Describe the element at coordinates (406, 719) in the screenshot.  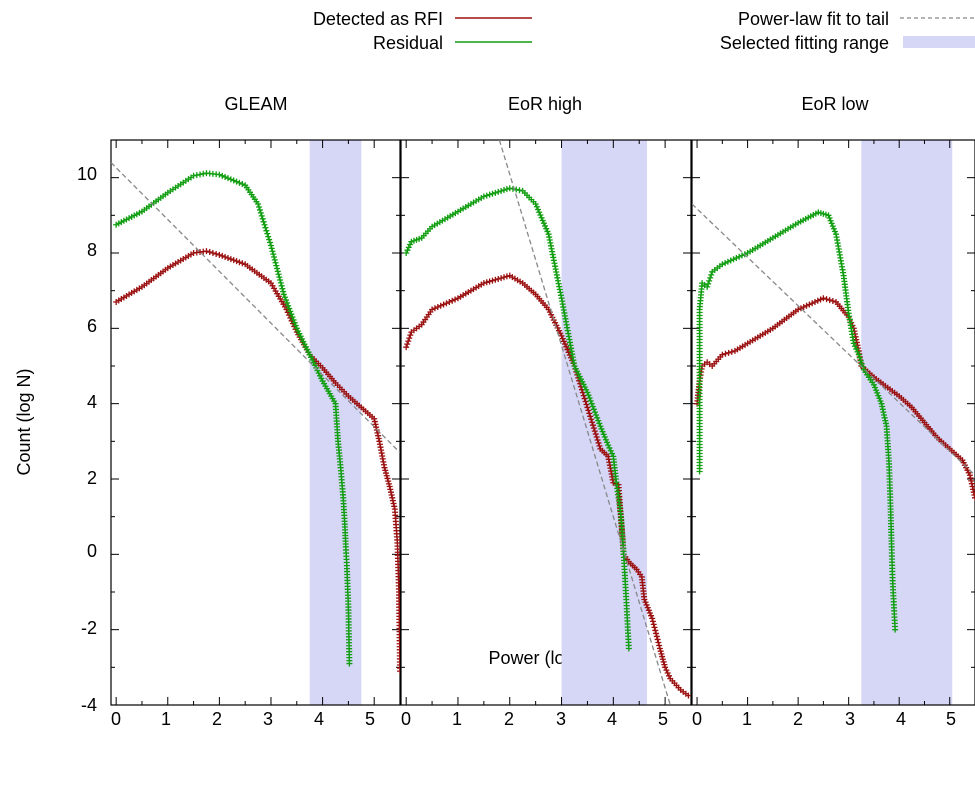
I see `x-tick-label: 0` at that location.